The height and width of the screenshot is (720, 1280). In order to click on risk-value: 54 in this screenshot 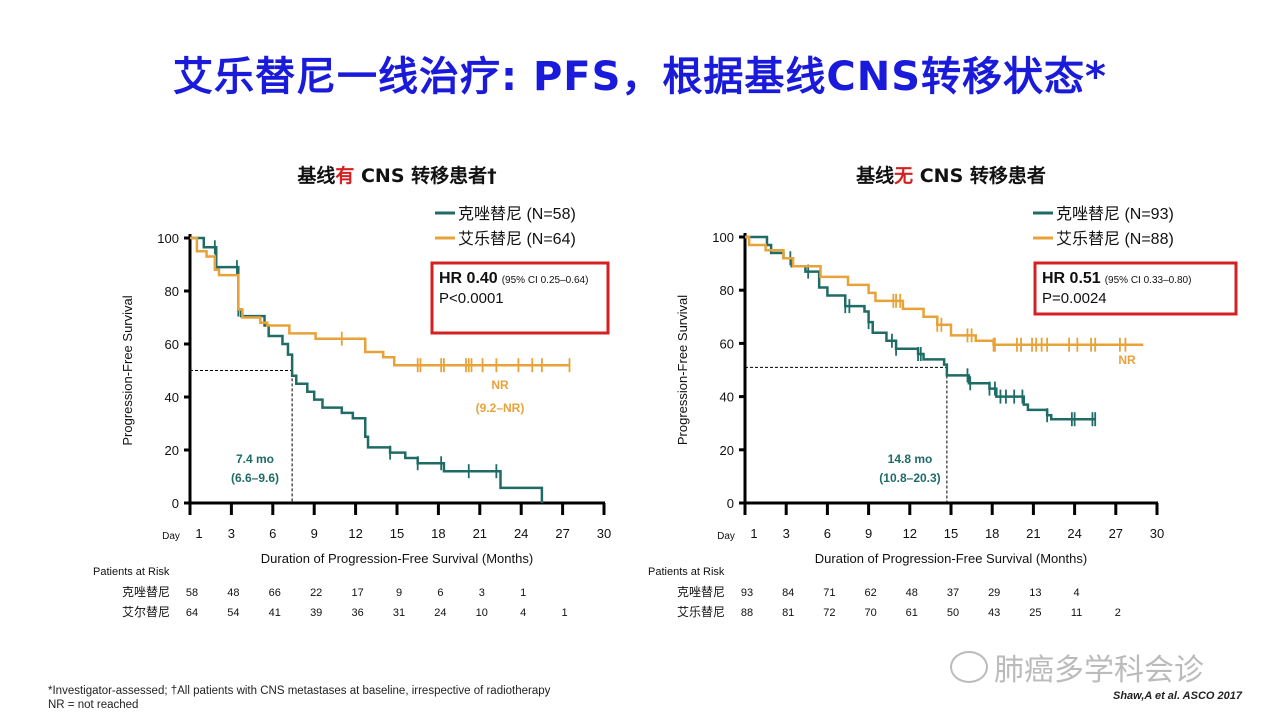, I will do `click(233, 613)`.